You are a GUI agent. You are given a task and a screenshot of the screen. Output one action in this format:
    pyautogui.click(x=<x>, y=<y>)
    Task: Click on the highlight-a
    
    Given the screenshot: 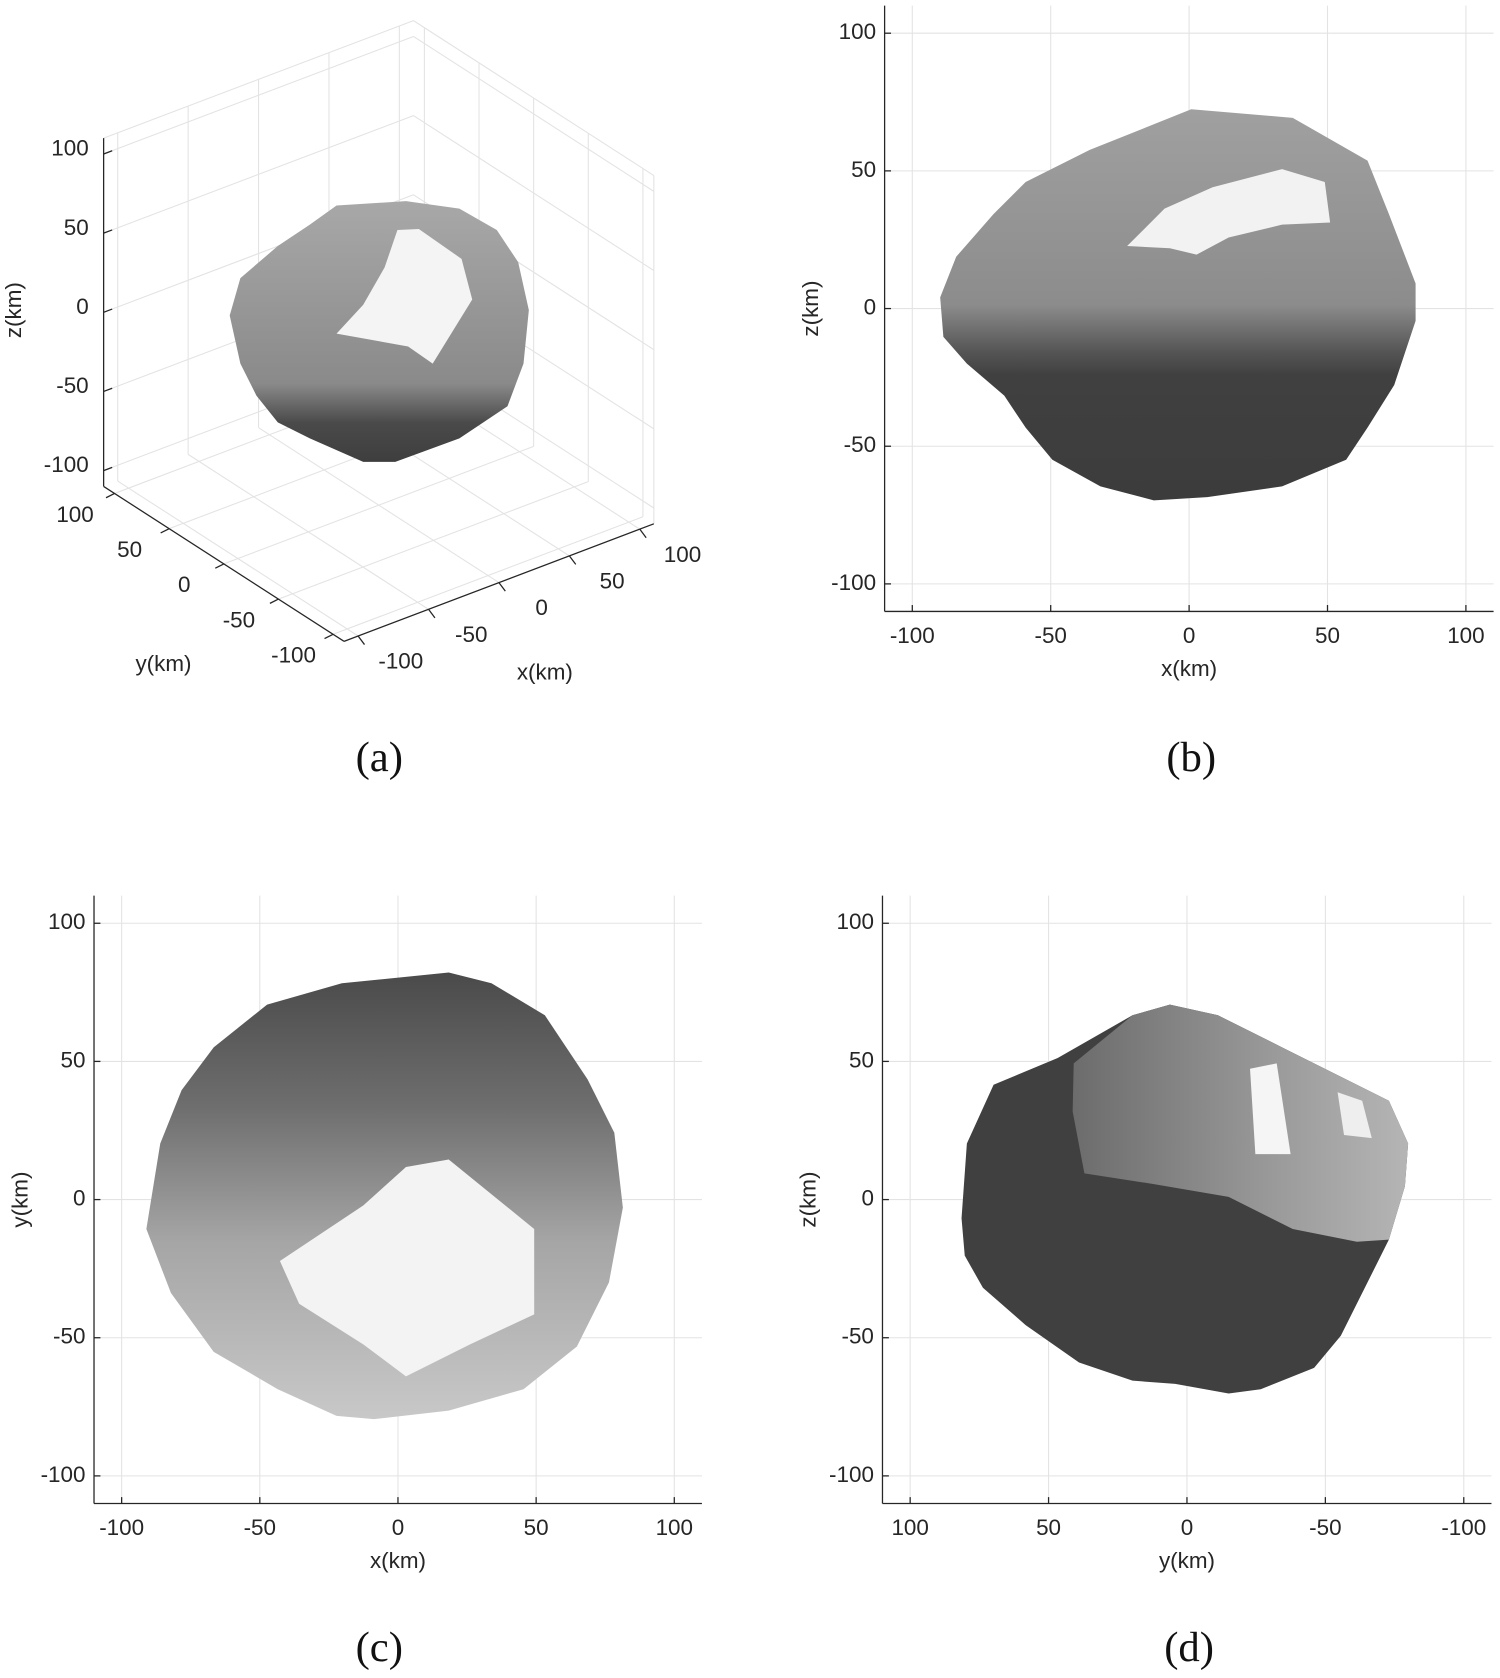 What is the action you would take?
    pyautogui.click(x=404, y=296)
    